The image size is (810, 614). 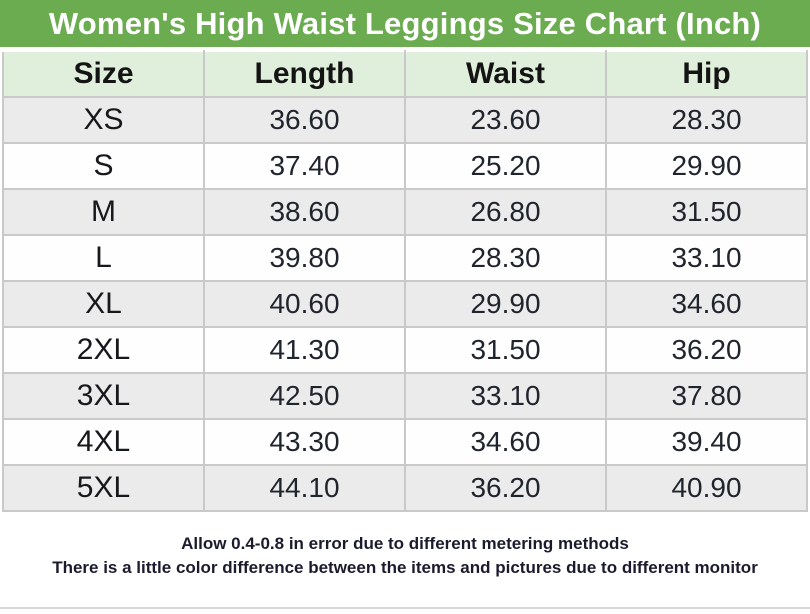 I want to click on table-row: XS 36.60 23.60 28.30, so click(x=405, y=120).